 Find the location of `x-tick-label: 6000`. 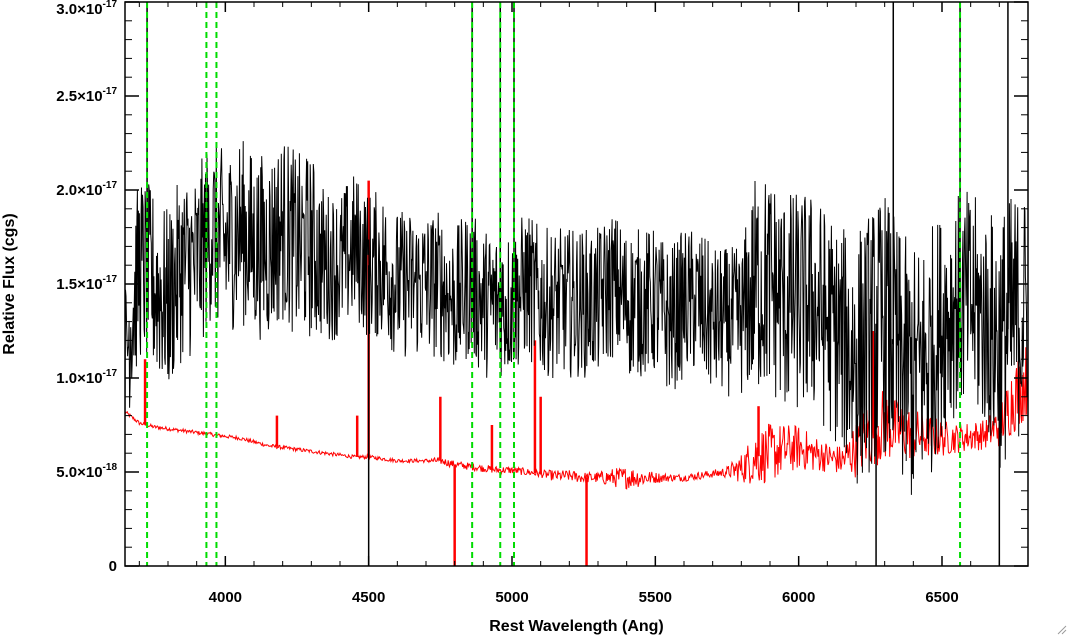

x-tick-label: 6000 is located at coordinates (798, 597).